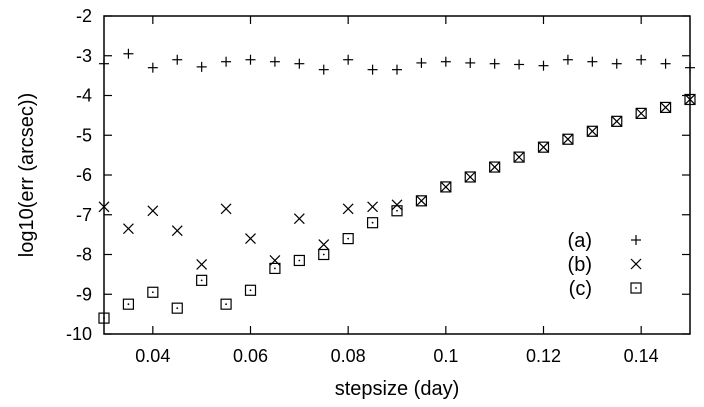 Image resolution: width=704 pixels, height=407 pixels. I want to click on y-axis-label: log10(err (arcsec)), so click(27, 175).